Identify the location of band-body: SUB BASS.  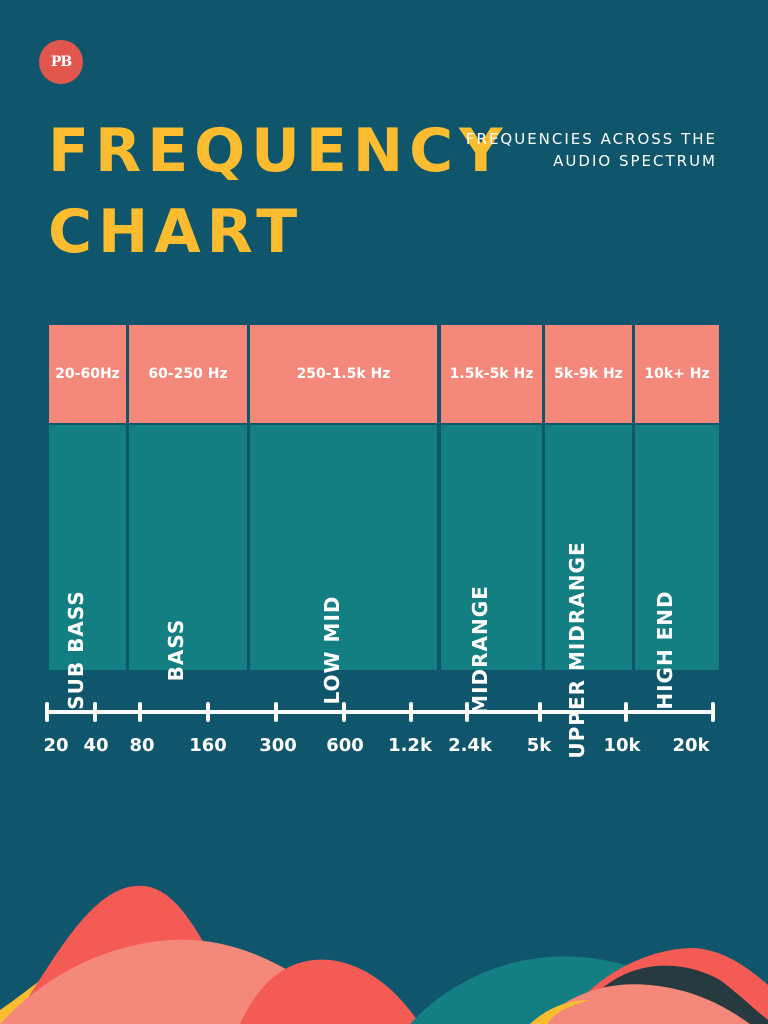
(87, 567).